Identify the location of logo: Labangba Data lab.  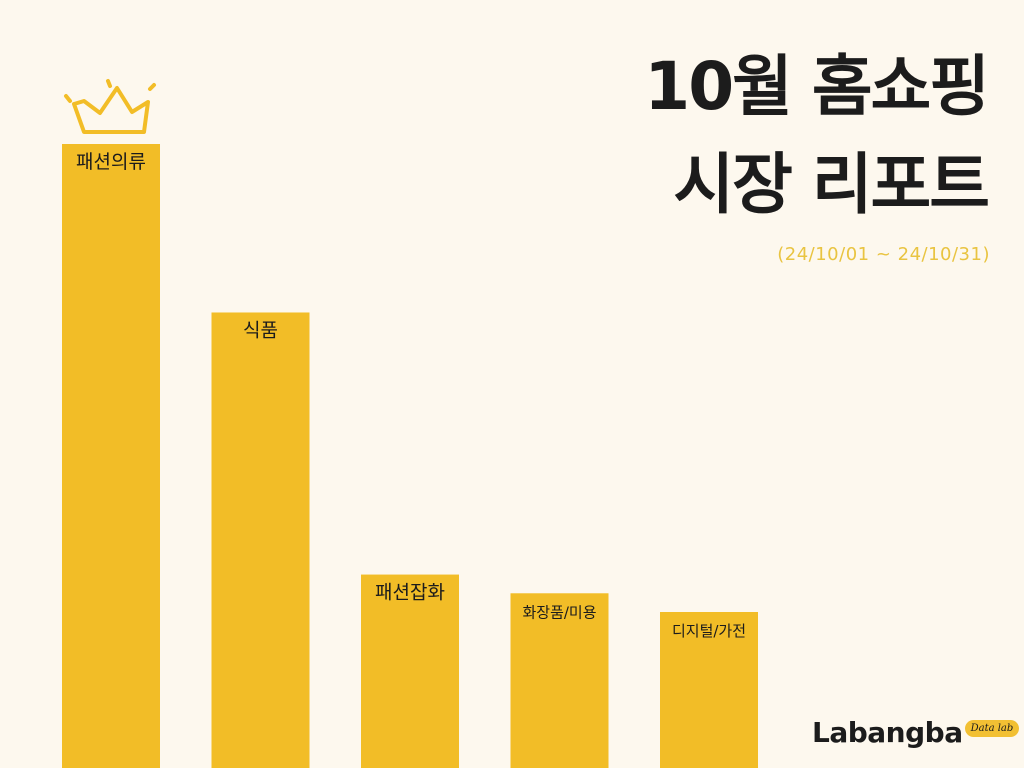
(916, 732).